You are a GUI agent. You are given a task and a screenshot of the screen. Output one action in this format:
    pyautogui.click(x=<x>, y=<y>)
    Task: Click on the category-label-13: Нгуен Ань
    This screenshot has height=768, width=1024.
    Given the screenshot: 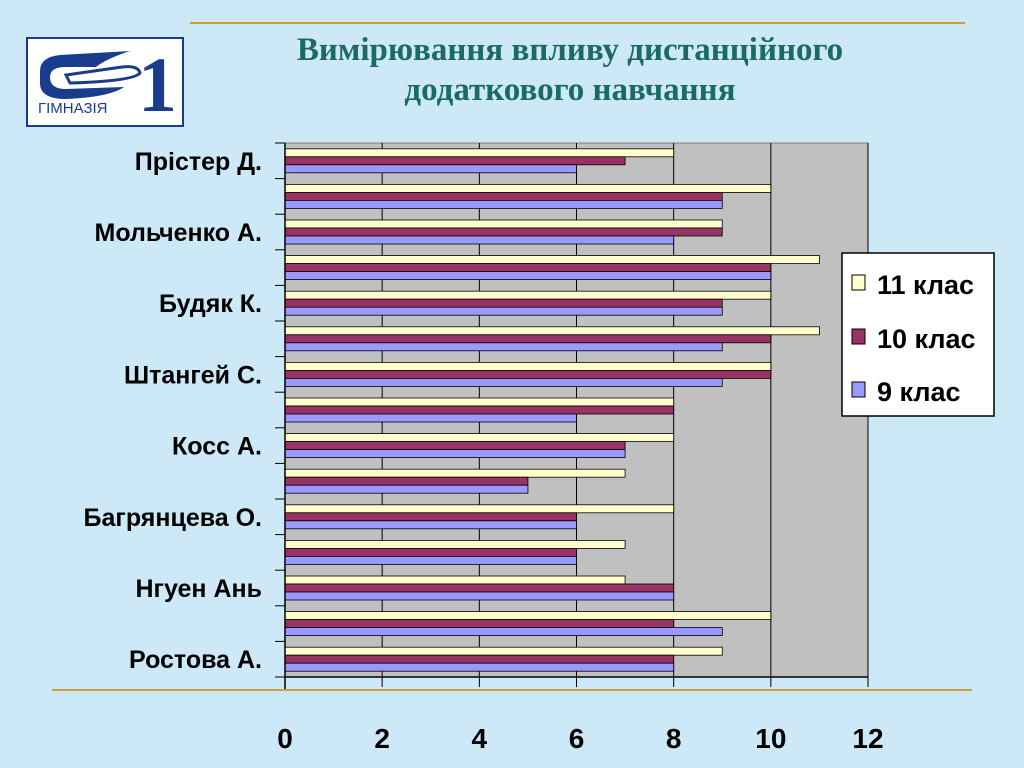 What is the action you would take?
    pyautogui.click(x=198, y=589)
    